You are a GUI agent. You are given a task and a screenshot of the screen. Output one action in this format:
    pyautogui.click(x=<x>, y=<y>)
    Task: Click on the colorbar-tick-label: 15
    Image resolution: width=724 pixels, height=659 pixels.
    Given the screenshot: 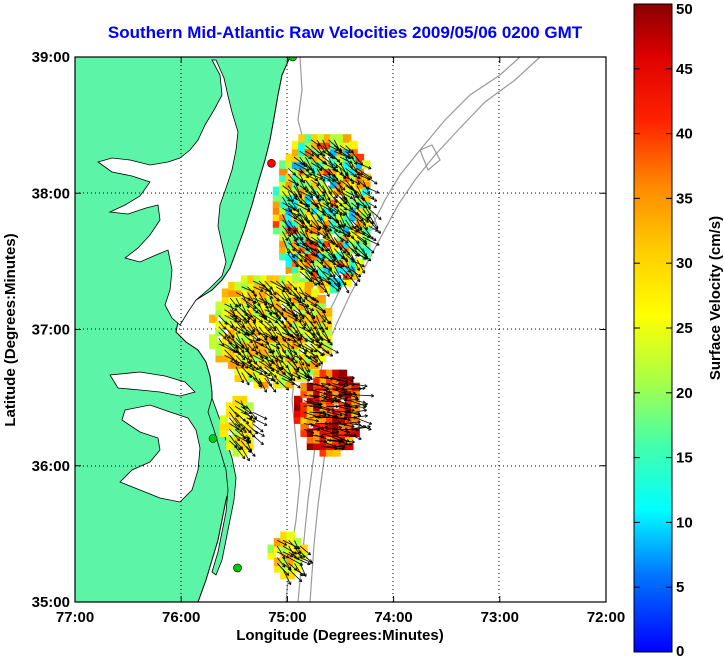 What is the action you would take?
    pyautogui.click(x=684, y=458)
    